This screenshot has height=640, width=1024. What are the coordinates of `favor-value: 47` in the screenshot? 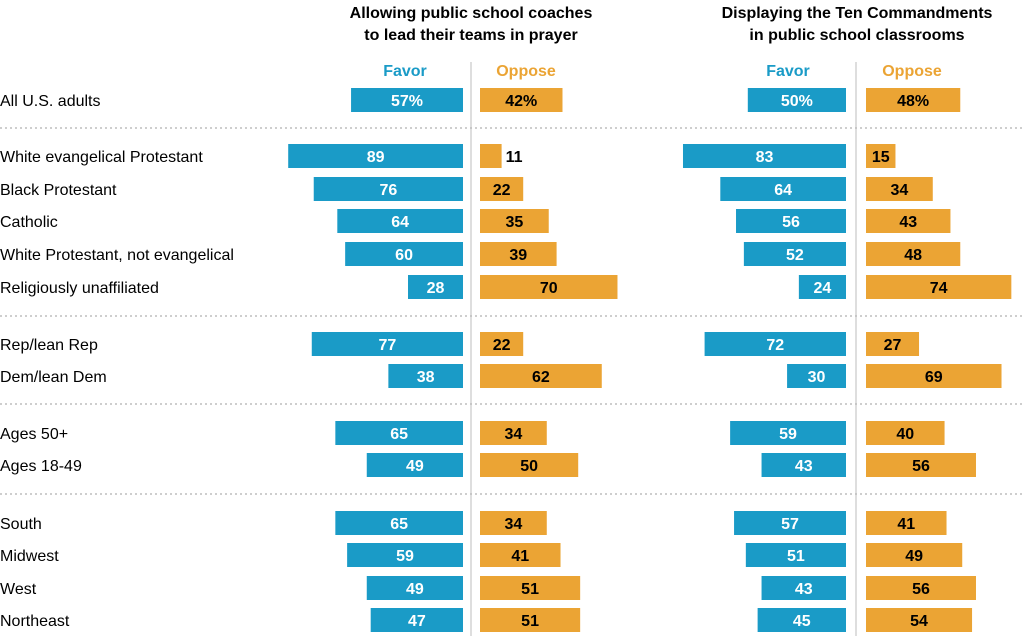 It's located at (417, 621).